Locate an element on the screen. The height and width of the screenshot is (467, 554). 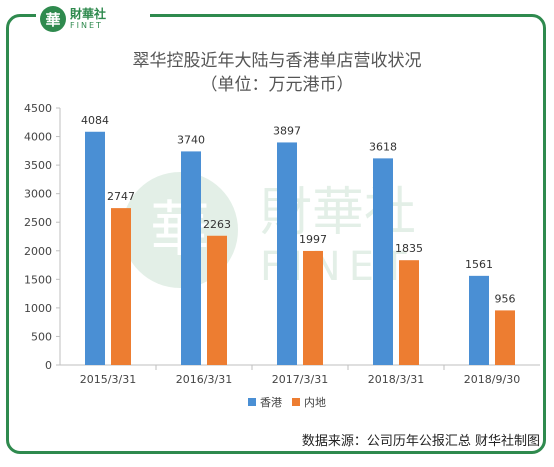
legend-label: 内地 is located at coordinates (315, 402).